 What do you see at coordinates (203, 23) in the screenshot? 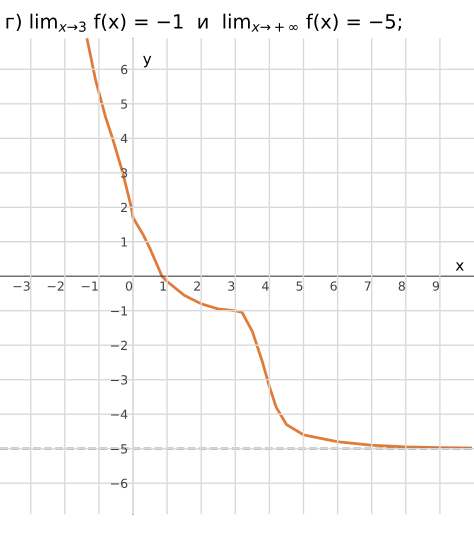
I see `chart-title: г) lim$_{x→3}$ f(x) = −1 и lim$_{x→+∞}$ f(x) = −5;` at bounding box center [203, 23].